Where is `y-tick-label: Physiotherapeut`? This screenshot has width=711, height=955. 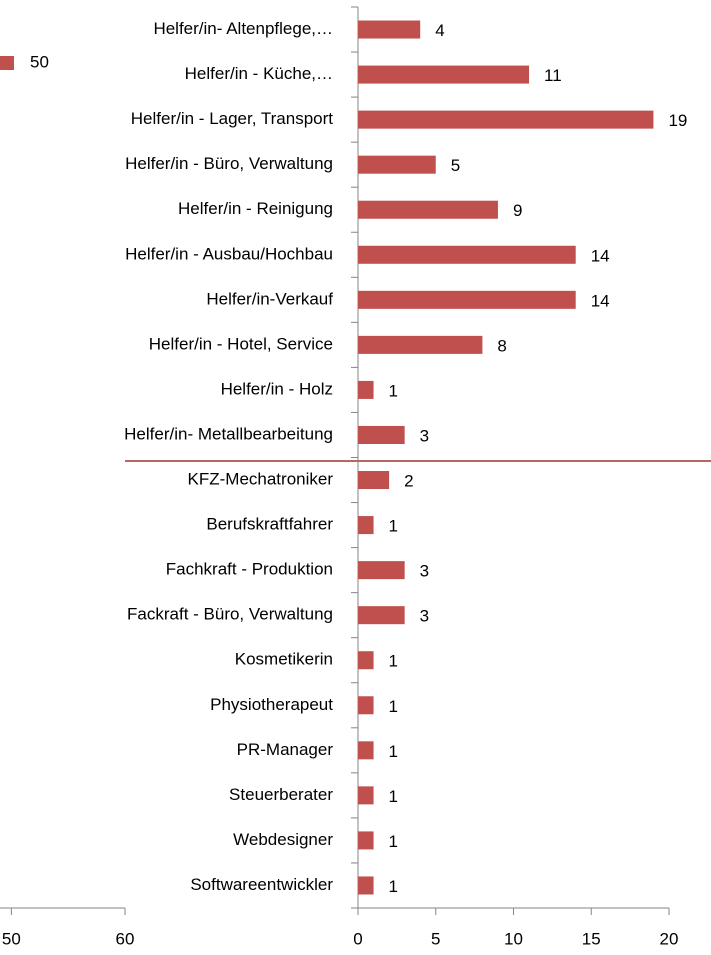
y-tick-label: Physiotherapeut is located at coordinates (271, 704).